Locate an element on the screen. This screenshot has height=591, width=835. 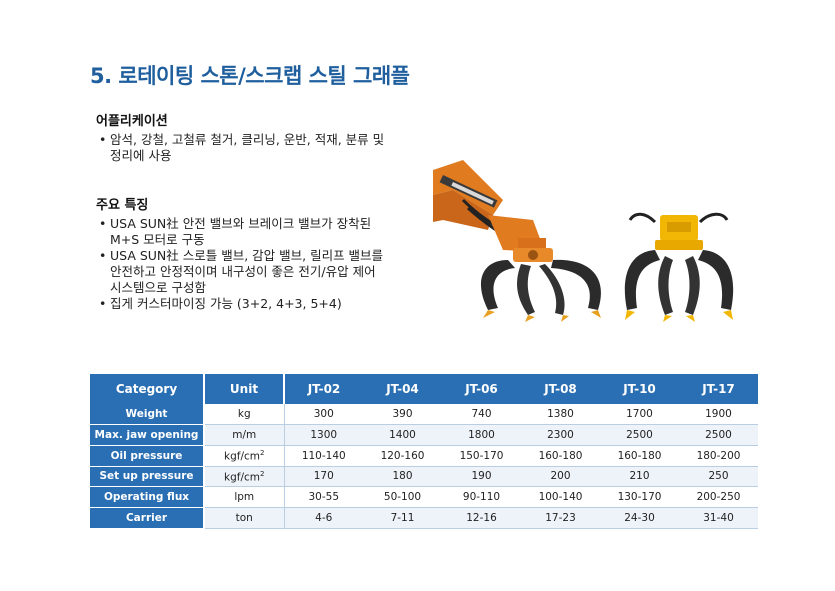
table-cell: 190 is located at coordinates (481, 477).